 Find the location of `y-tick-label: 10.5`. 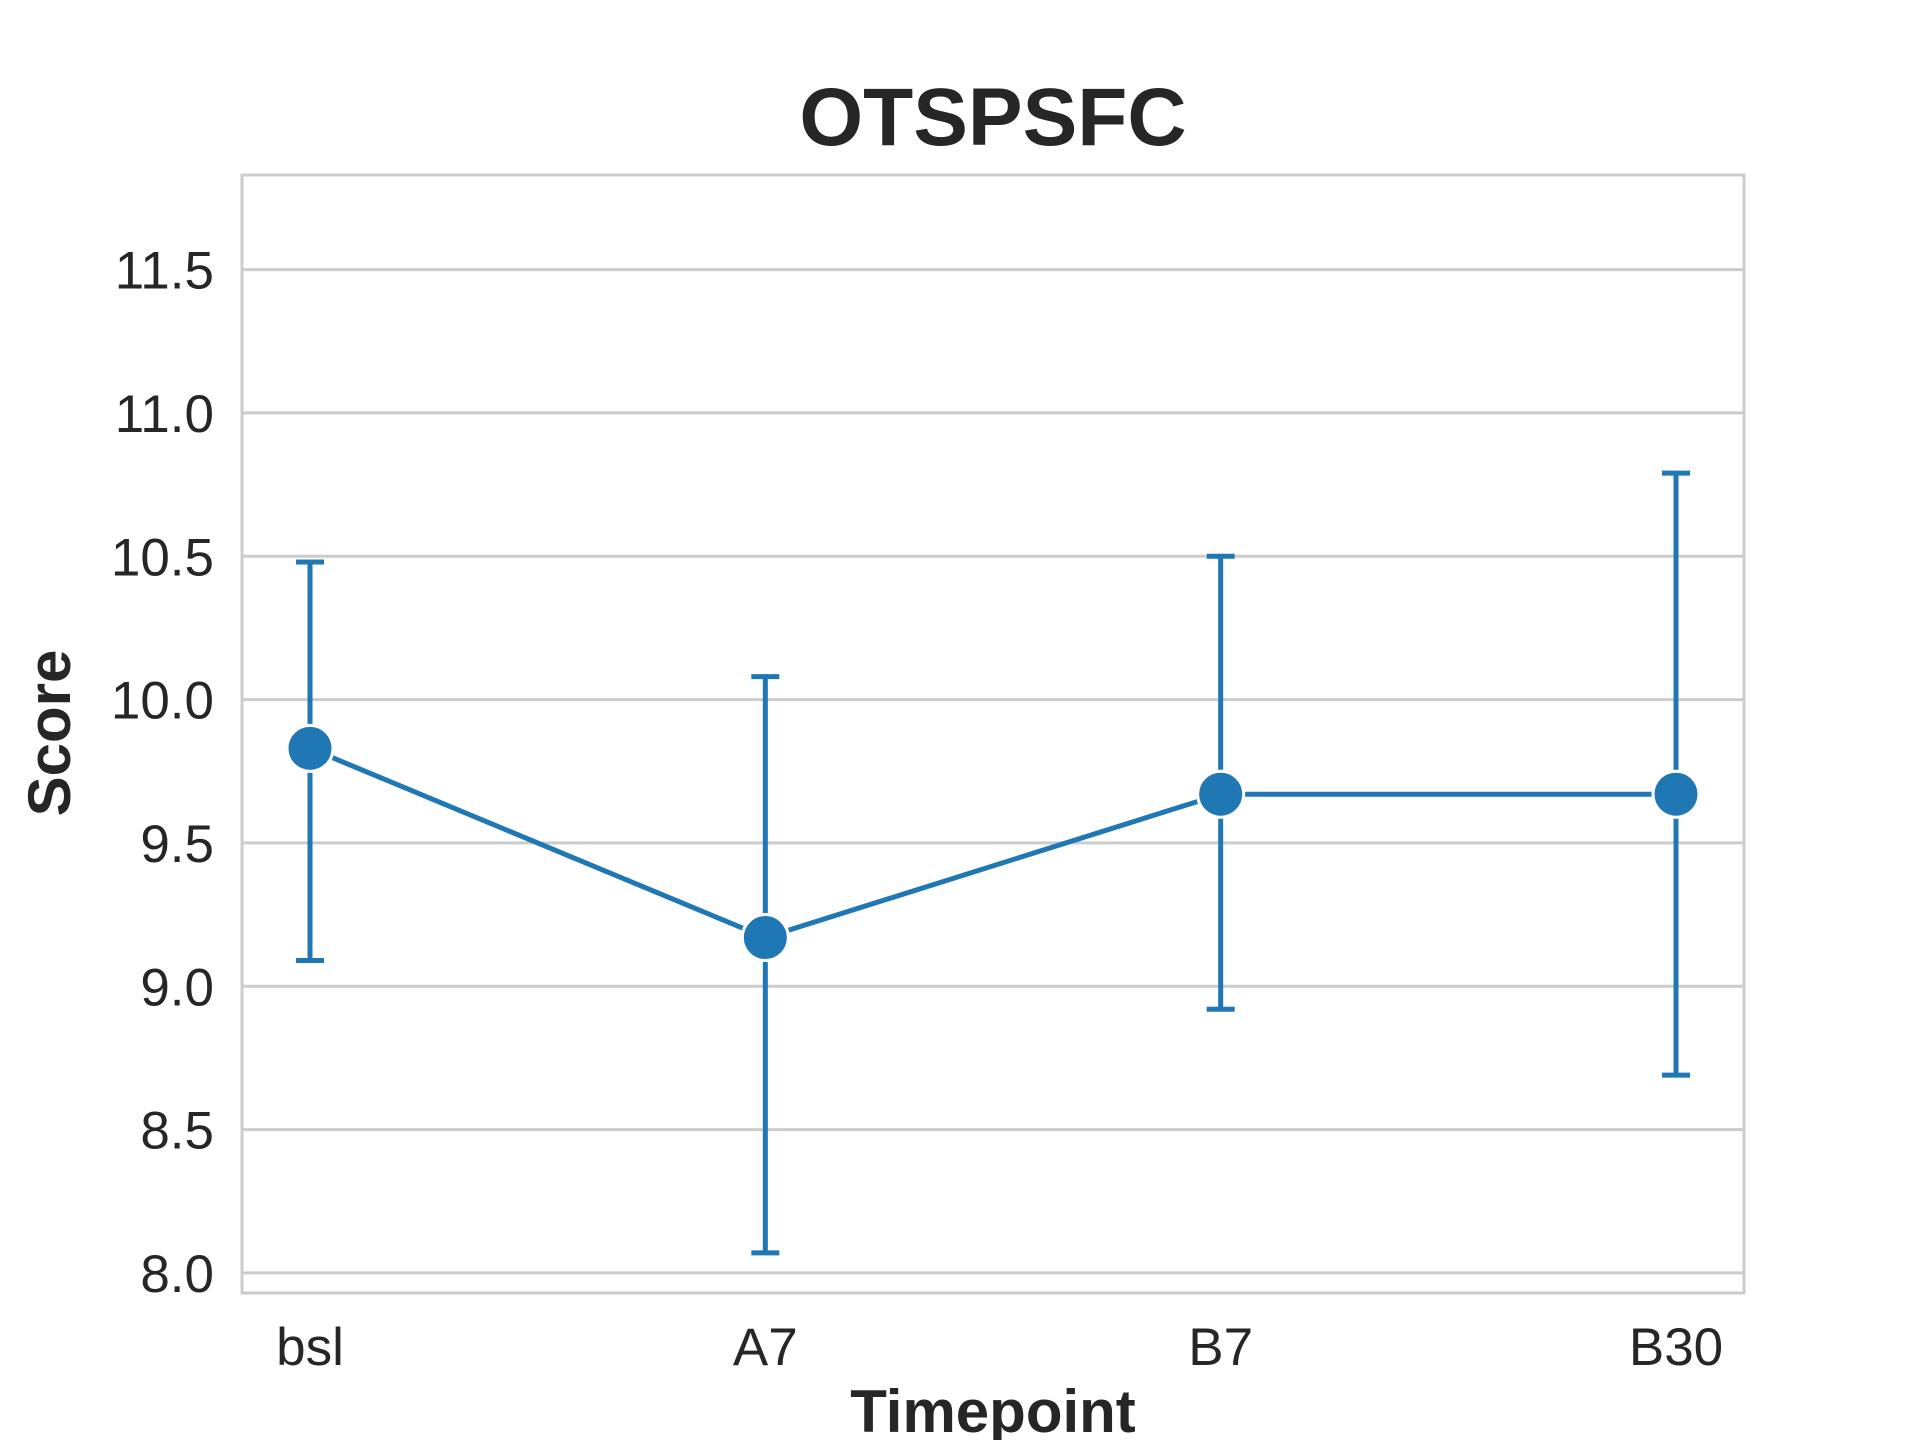

y-tick-label: 10.5 is located at coordinates (162, 557).